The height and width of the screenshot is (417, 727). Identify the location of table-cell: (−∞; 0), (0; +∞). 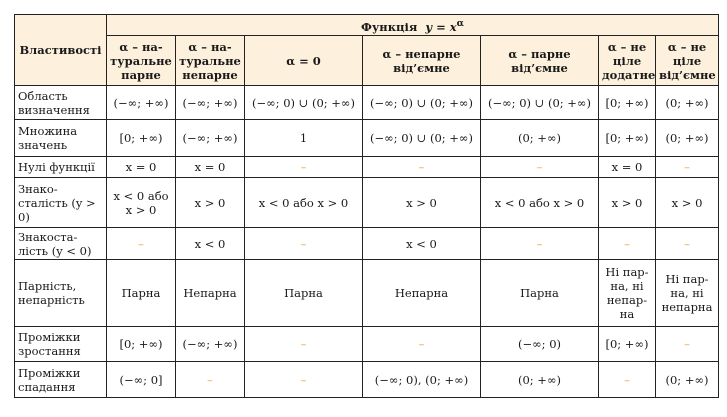
(421, 379).